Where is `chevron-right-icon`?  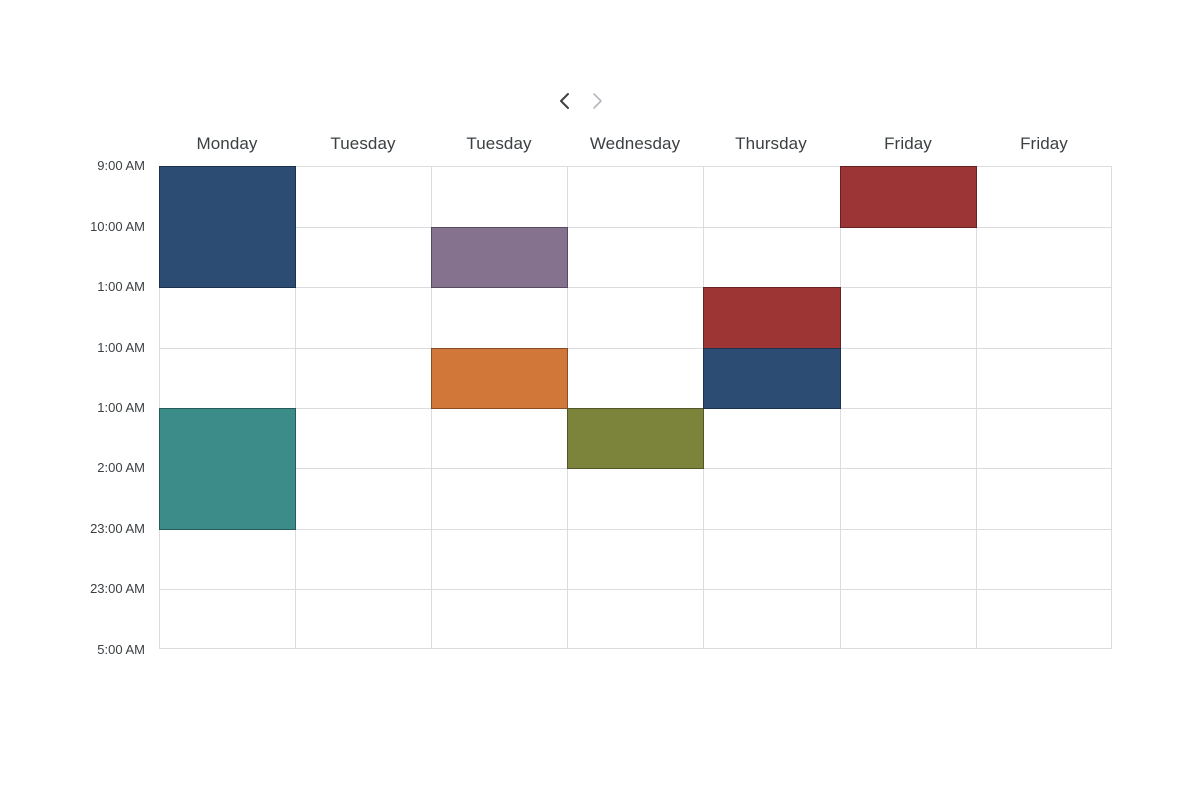 chevron-right-icon is located at coordinates (597, 101).